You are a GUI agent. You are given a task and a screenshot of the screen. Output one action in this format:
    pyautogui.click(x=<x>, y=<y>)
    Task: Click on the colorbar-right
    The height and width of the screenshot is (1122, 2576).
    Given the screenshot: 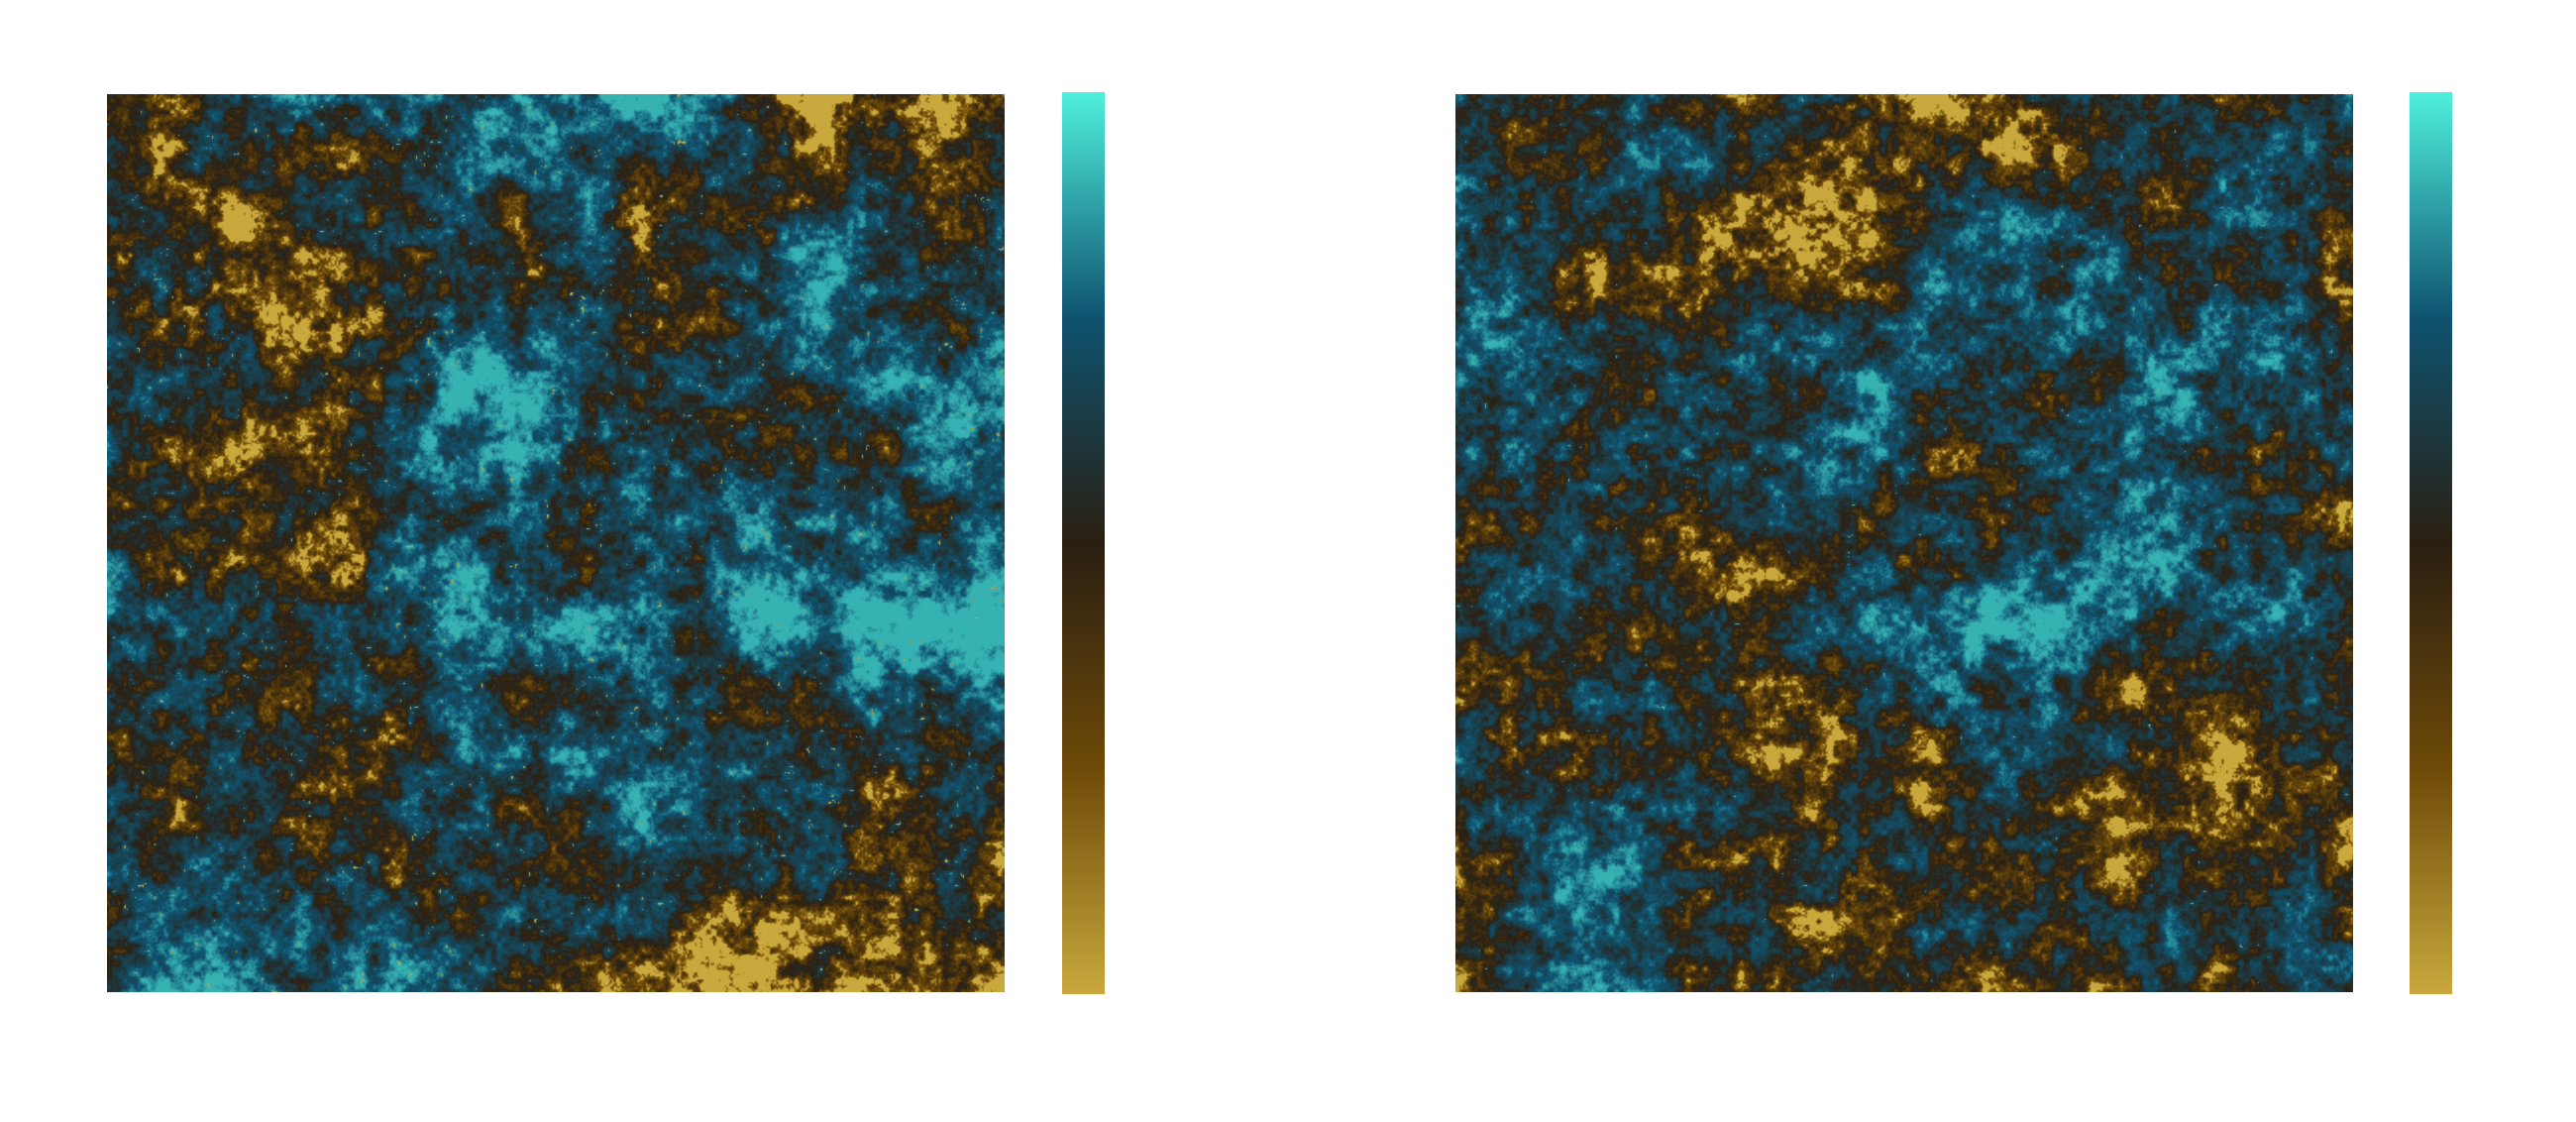 What is the action you would take?
    pyautogui.click(x=2431, y=543)
    